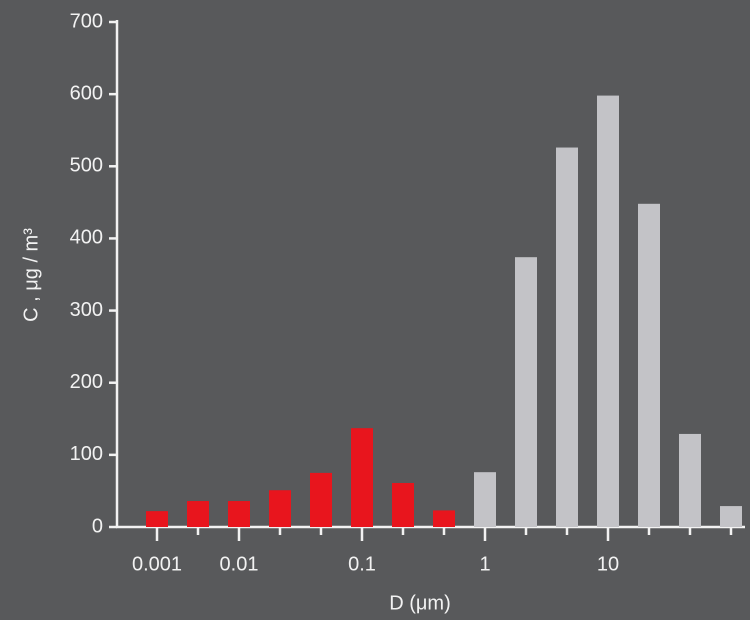 Image resolution: width=750 pixels, height=620 pixels. What do you see at coordinates (239, 564) in the screenshot?
I see `x-tick-label: 0.01` at bounding box center [239, 564].